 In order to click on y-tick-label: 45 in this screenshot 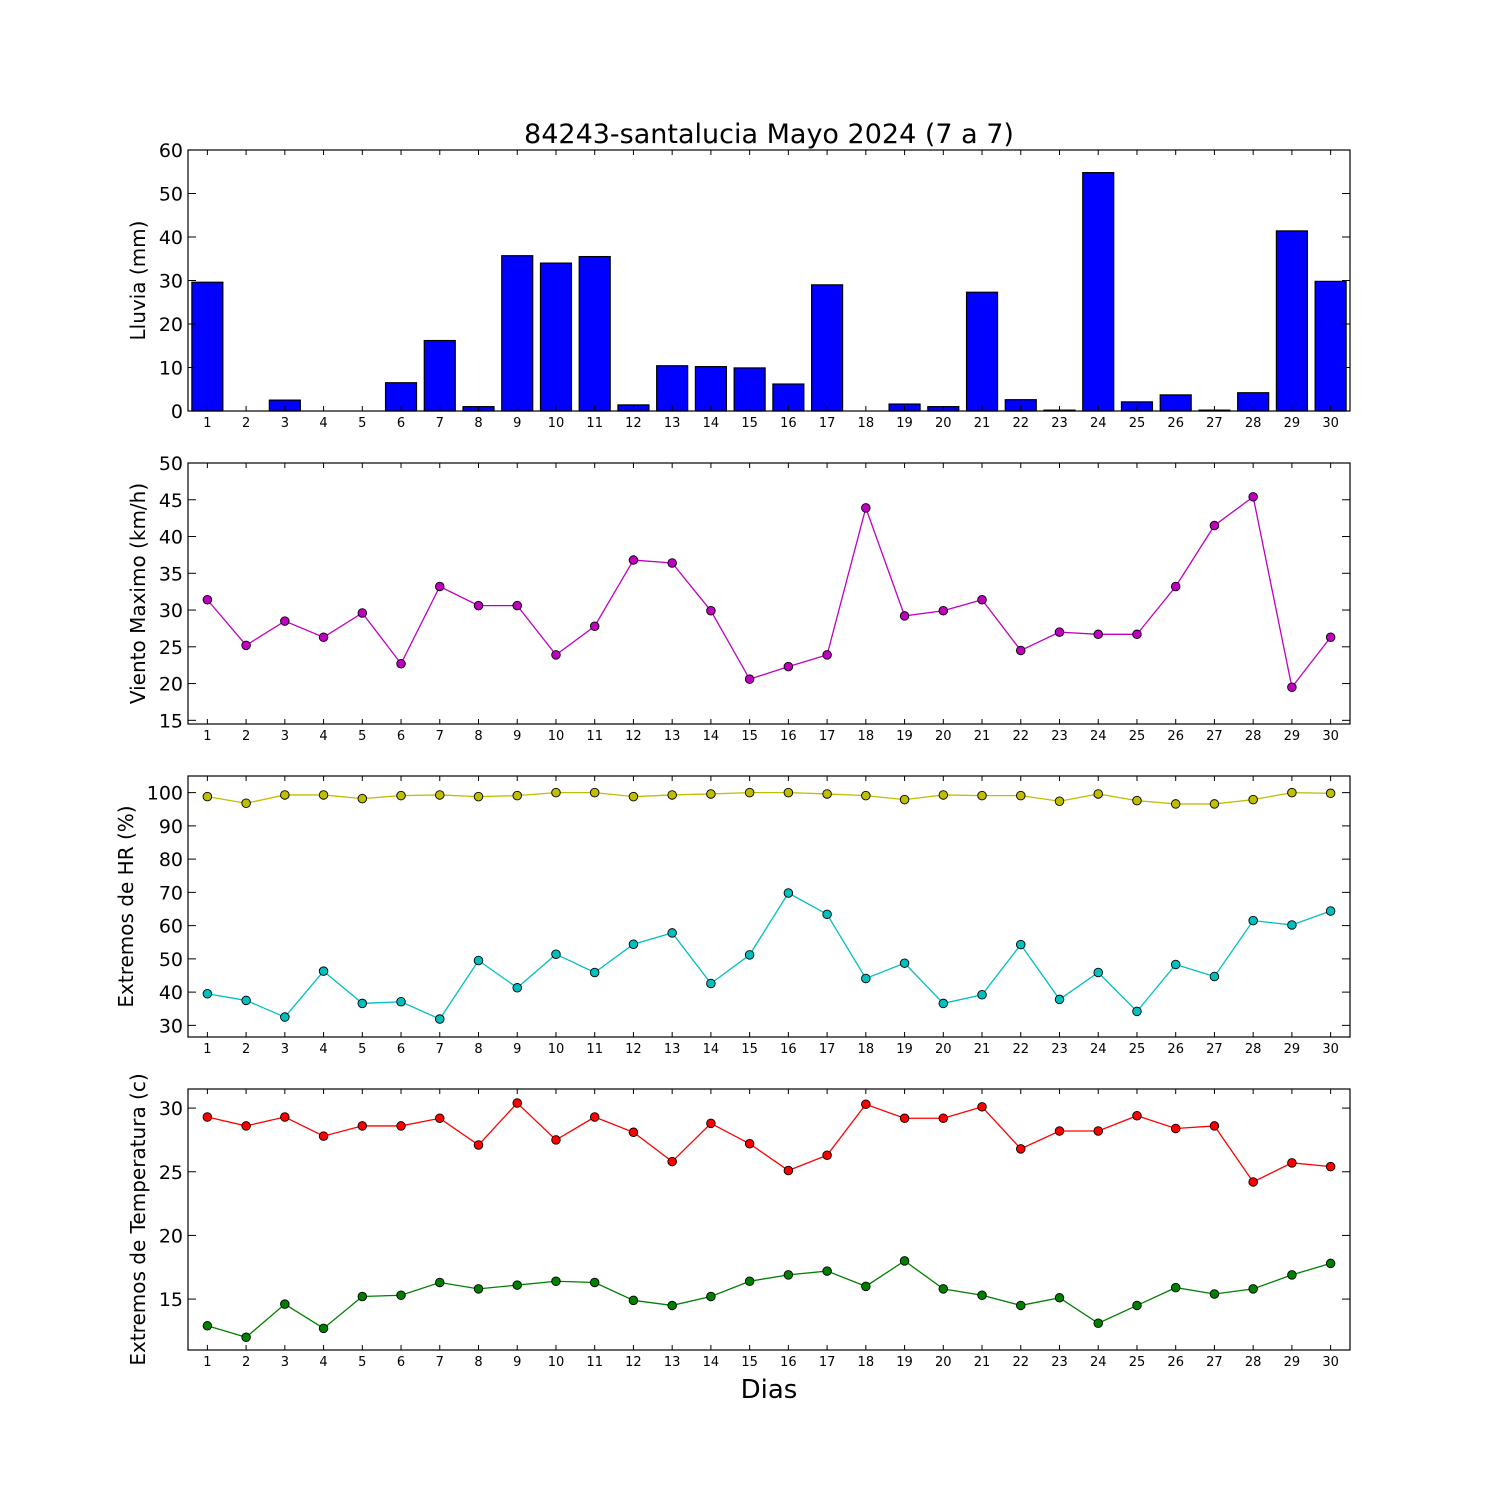, I will do `click(171, 501)`.